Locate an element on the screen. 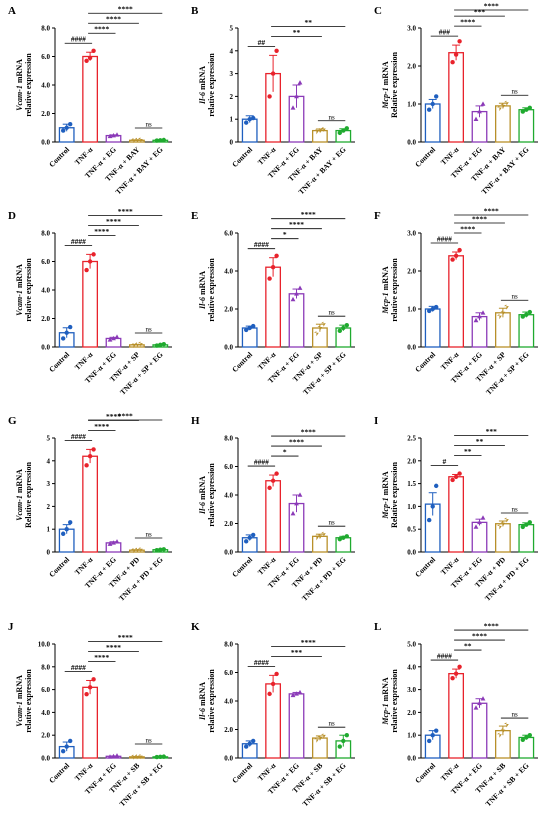  significance-label-g: ns is located at coordinates (148, 535).